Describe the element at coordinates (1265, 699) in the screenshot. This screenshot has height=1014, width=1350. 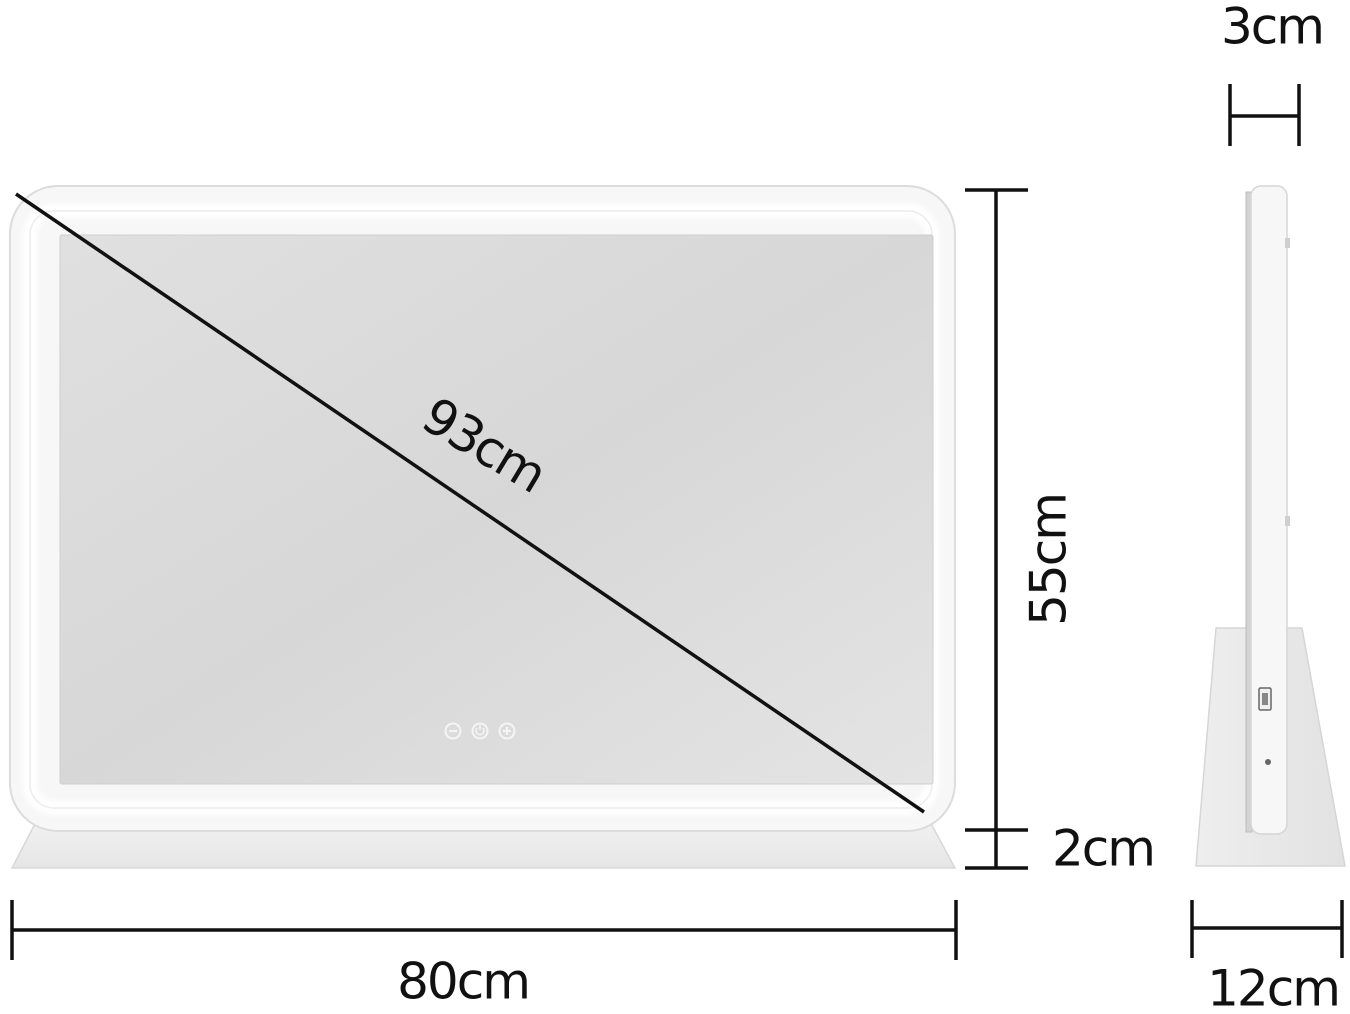
I see `usb-port-icon` at that location.